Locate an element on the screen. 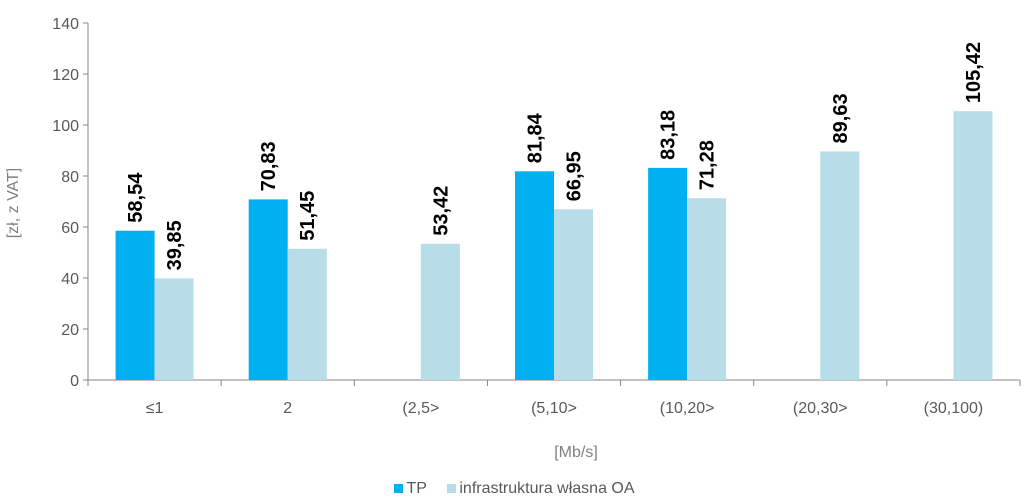 The width and height of the screenshot is (1029, 502). legend-item-tp: TP is located at coordinates (410, 489).